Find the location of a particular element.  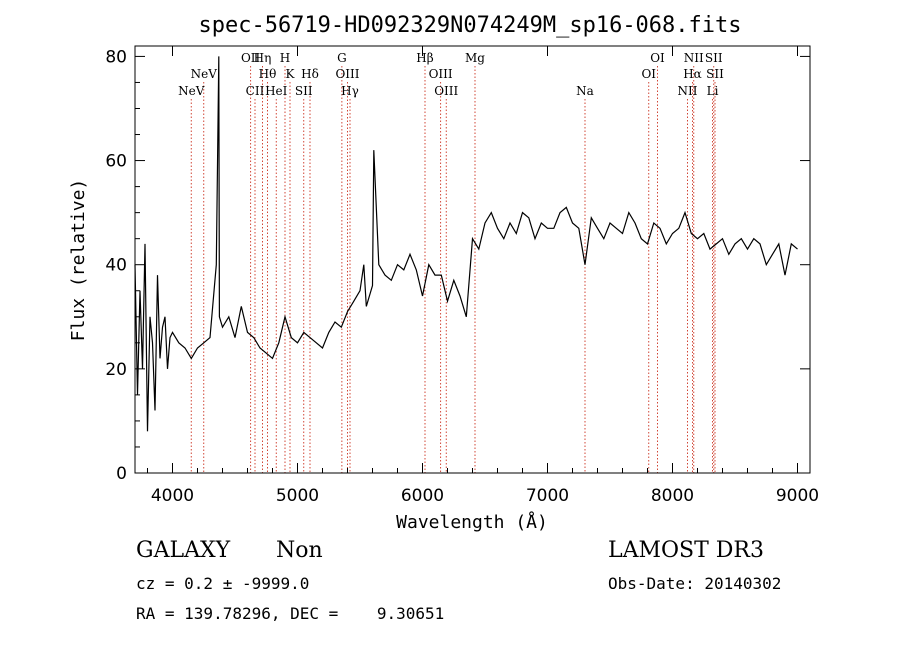

line-label-1: NeV is located at coordinates (204, 74).